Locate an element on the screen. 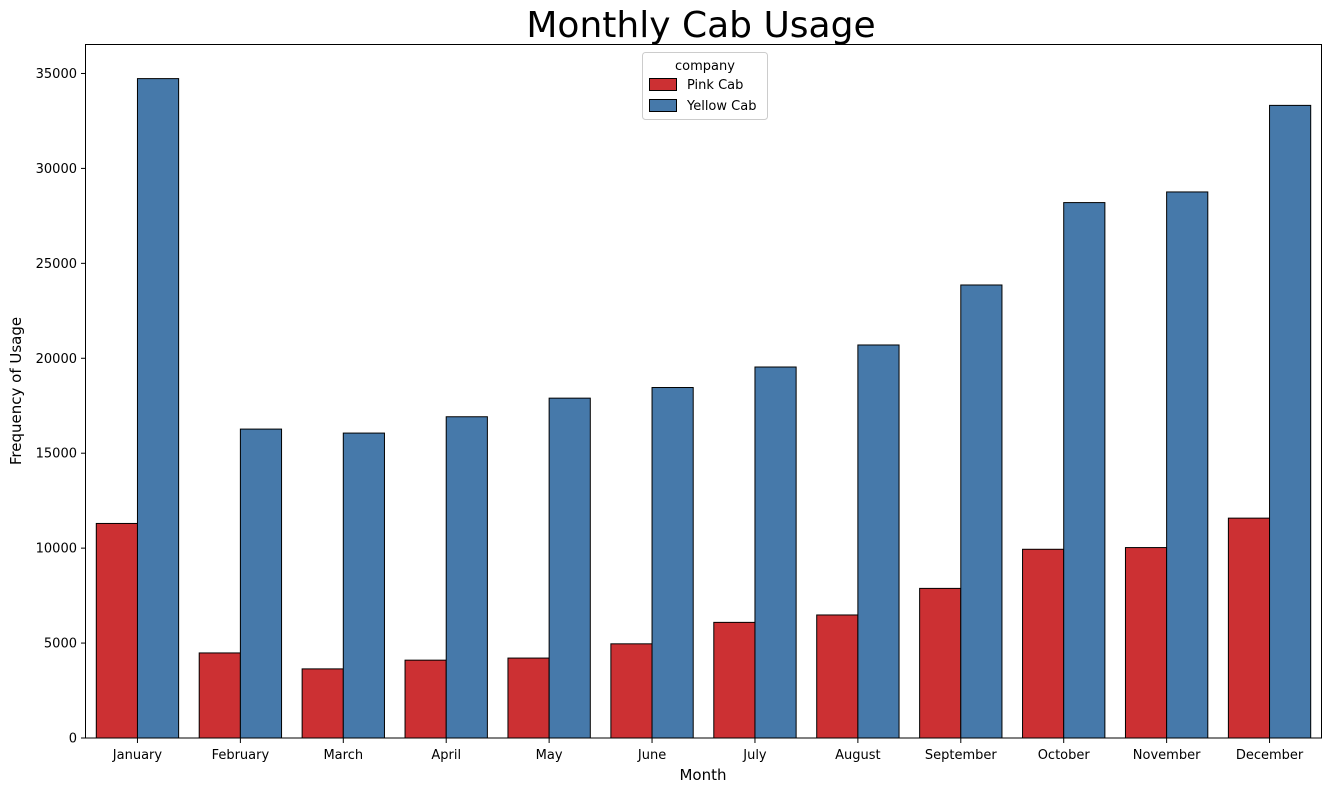 Image resolution: width=1334 pixels, height=792 pixels. chart-title: Monthly Cab Usage is located at coordinates (700, 25).